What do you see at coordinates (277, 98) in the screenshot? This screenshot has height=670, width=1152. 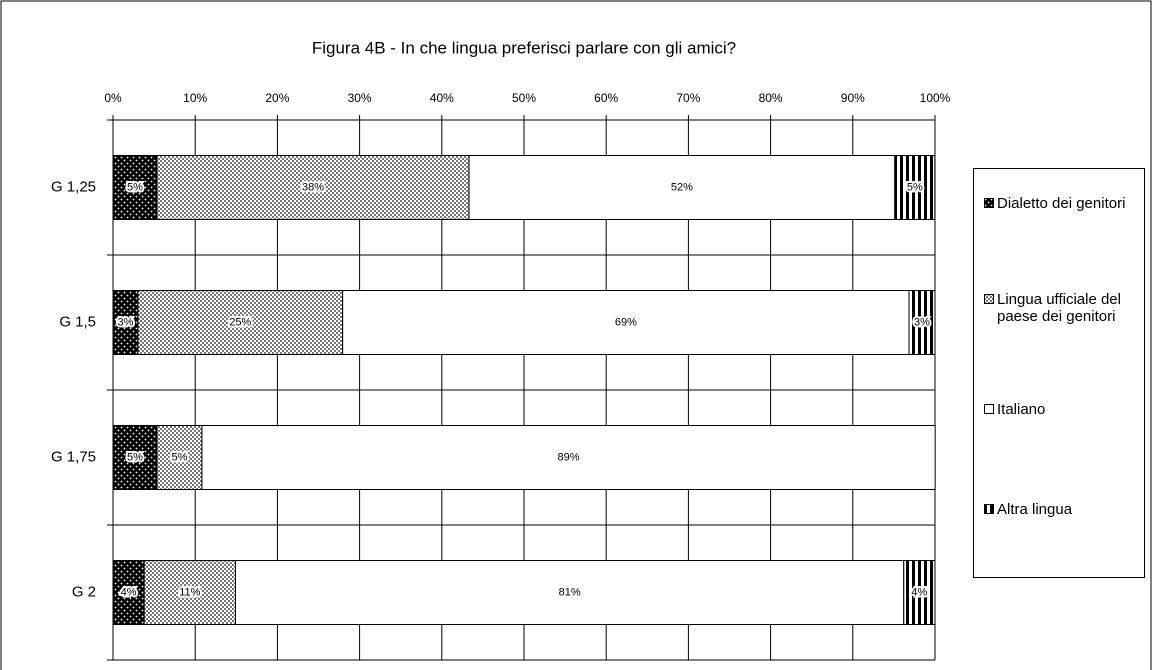 I see `x-tick-label: 20%` at bounding box center [277, 98].